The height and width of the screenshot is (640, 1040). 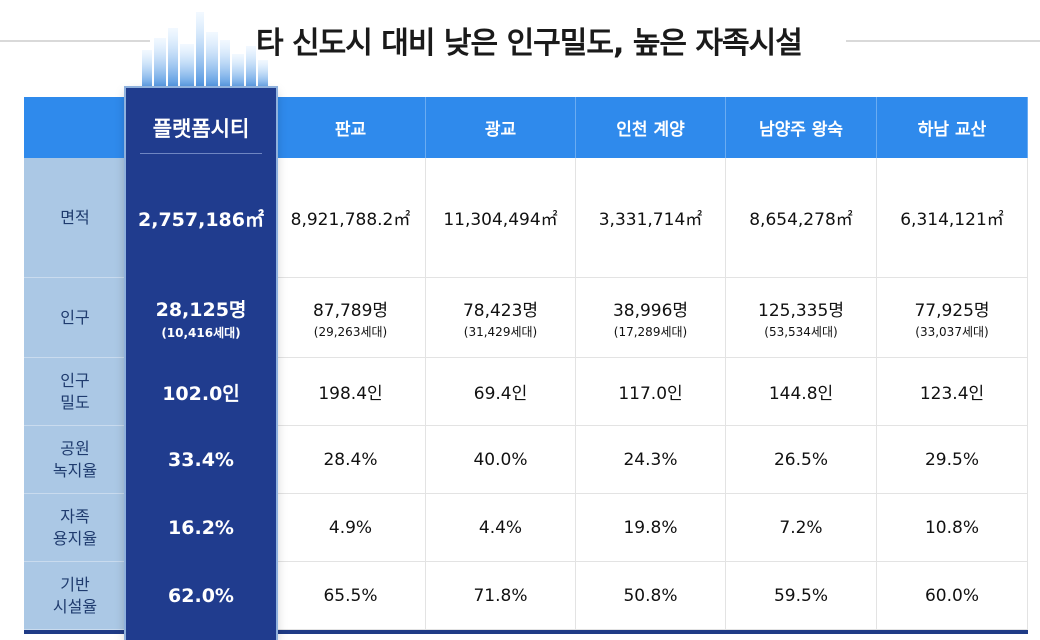 I want to click on table-cell: 28.4%, so click(x=351, y=460).